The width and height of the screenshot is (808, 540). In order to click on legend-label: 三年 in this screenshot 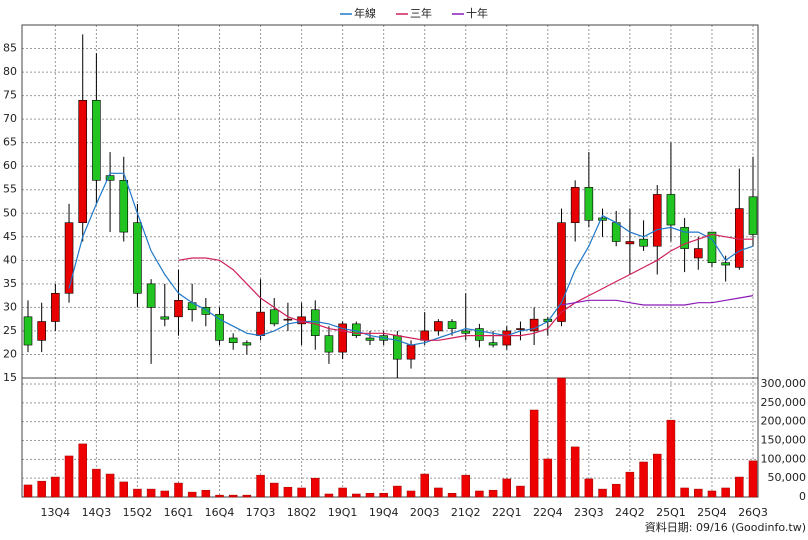, I will do `click(421, 13)`.